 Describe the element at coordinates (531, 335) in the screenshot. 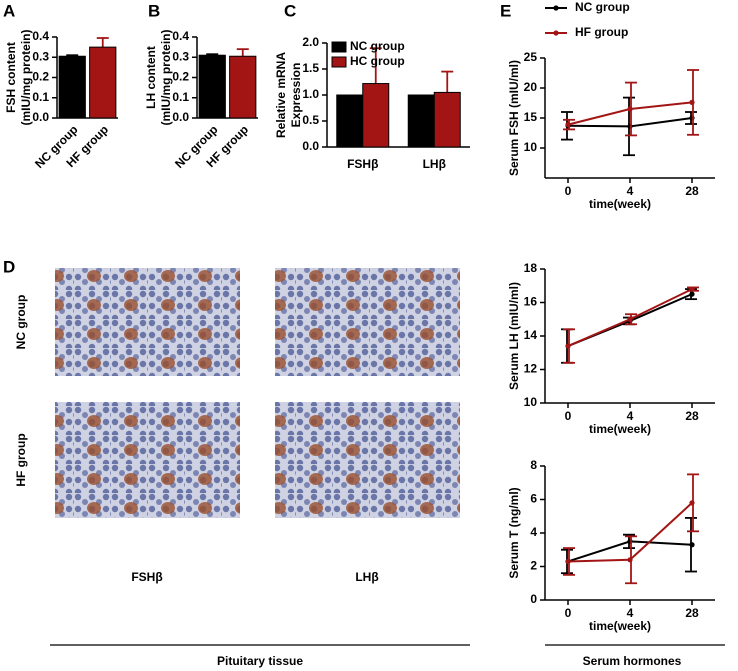

I see `y-tick-label: 14` at that location.